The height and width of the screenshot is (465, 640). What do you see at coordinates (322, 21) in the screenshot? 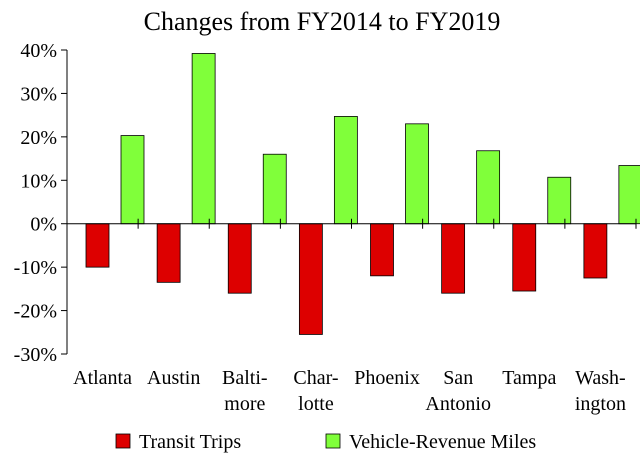
I see `chart-title: Changes from FY2014 to FY2019` at bounding box center [322, 21].